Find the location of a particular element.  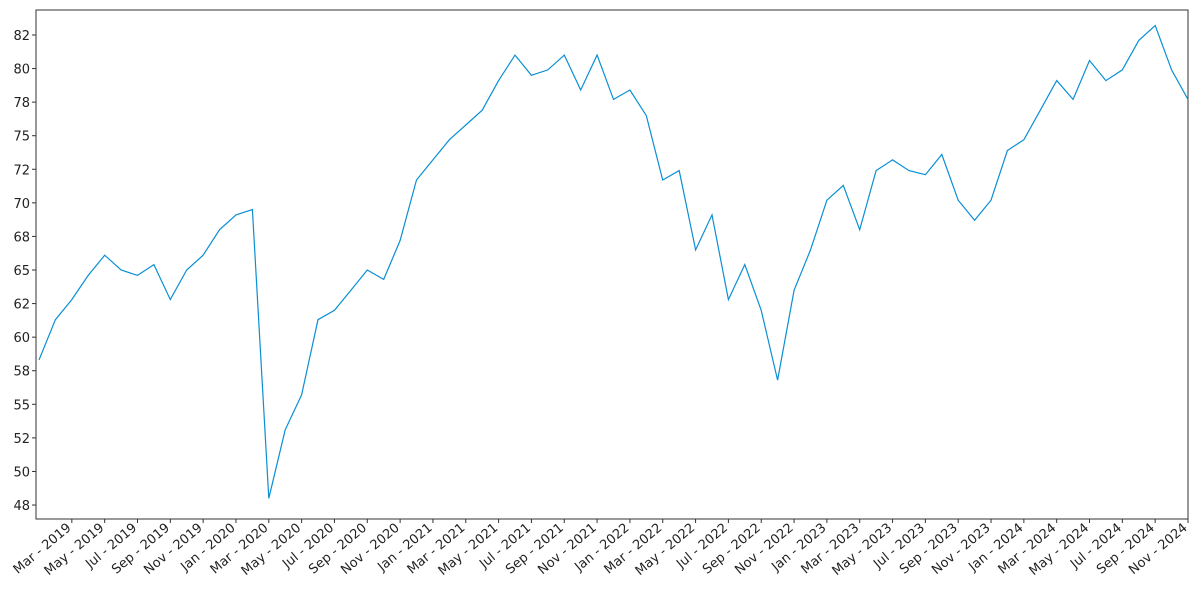

y-tick-label: 48 is located at coordinates (21, 506).